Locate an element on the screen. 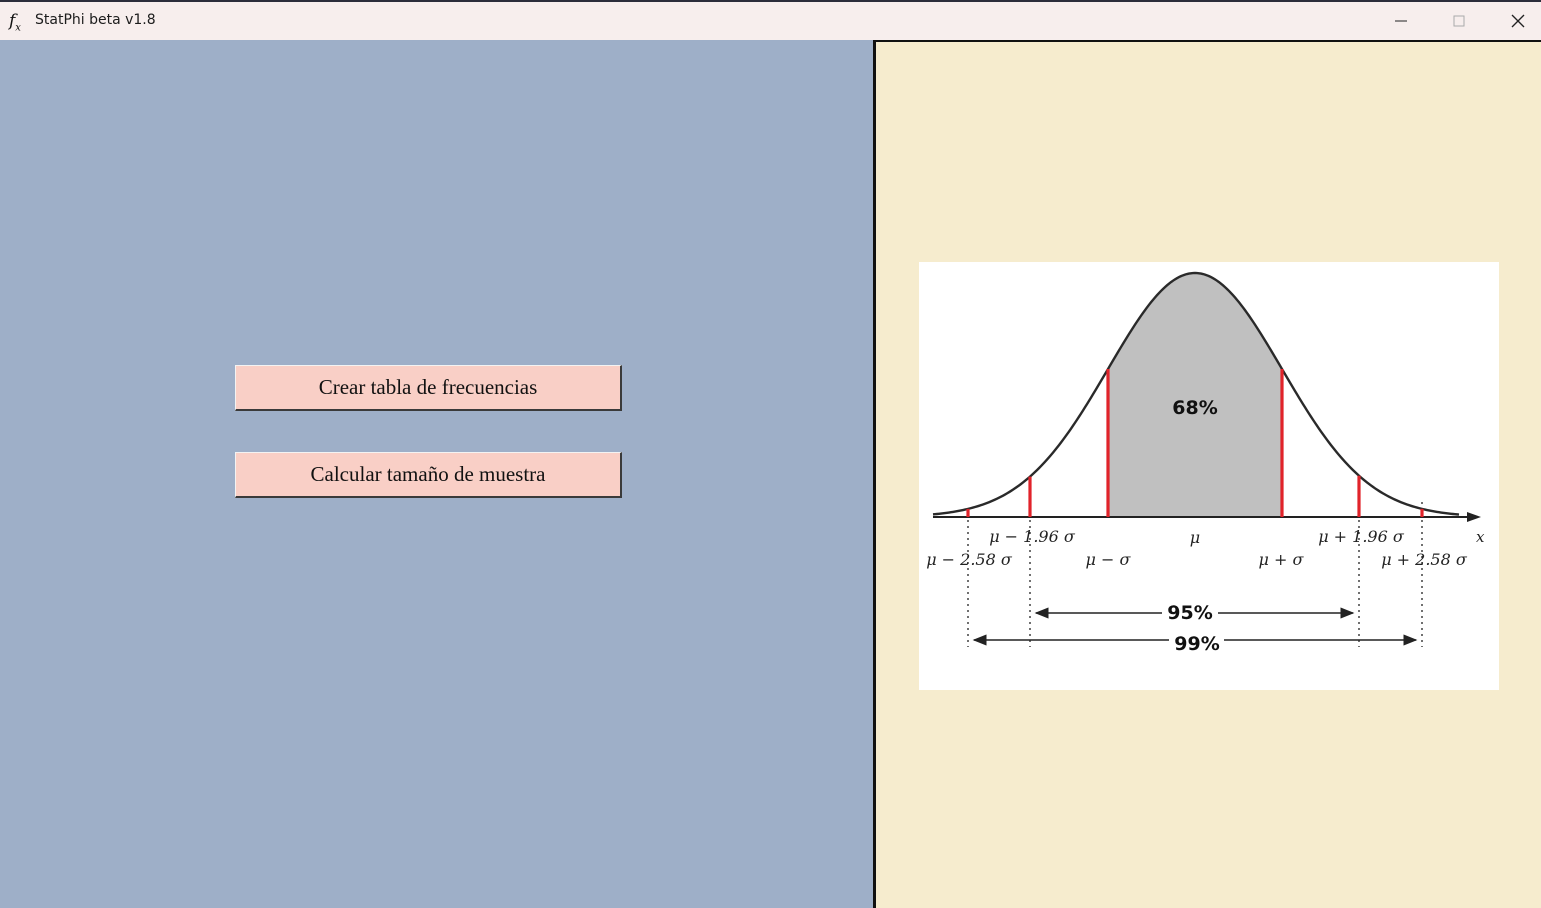  minimize-button is located at coordinates (1401, 21).